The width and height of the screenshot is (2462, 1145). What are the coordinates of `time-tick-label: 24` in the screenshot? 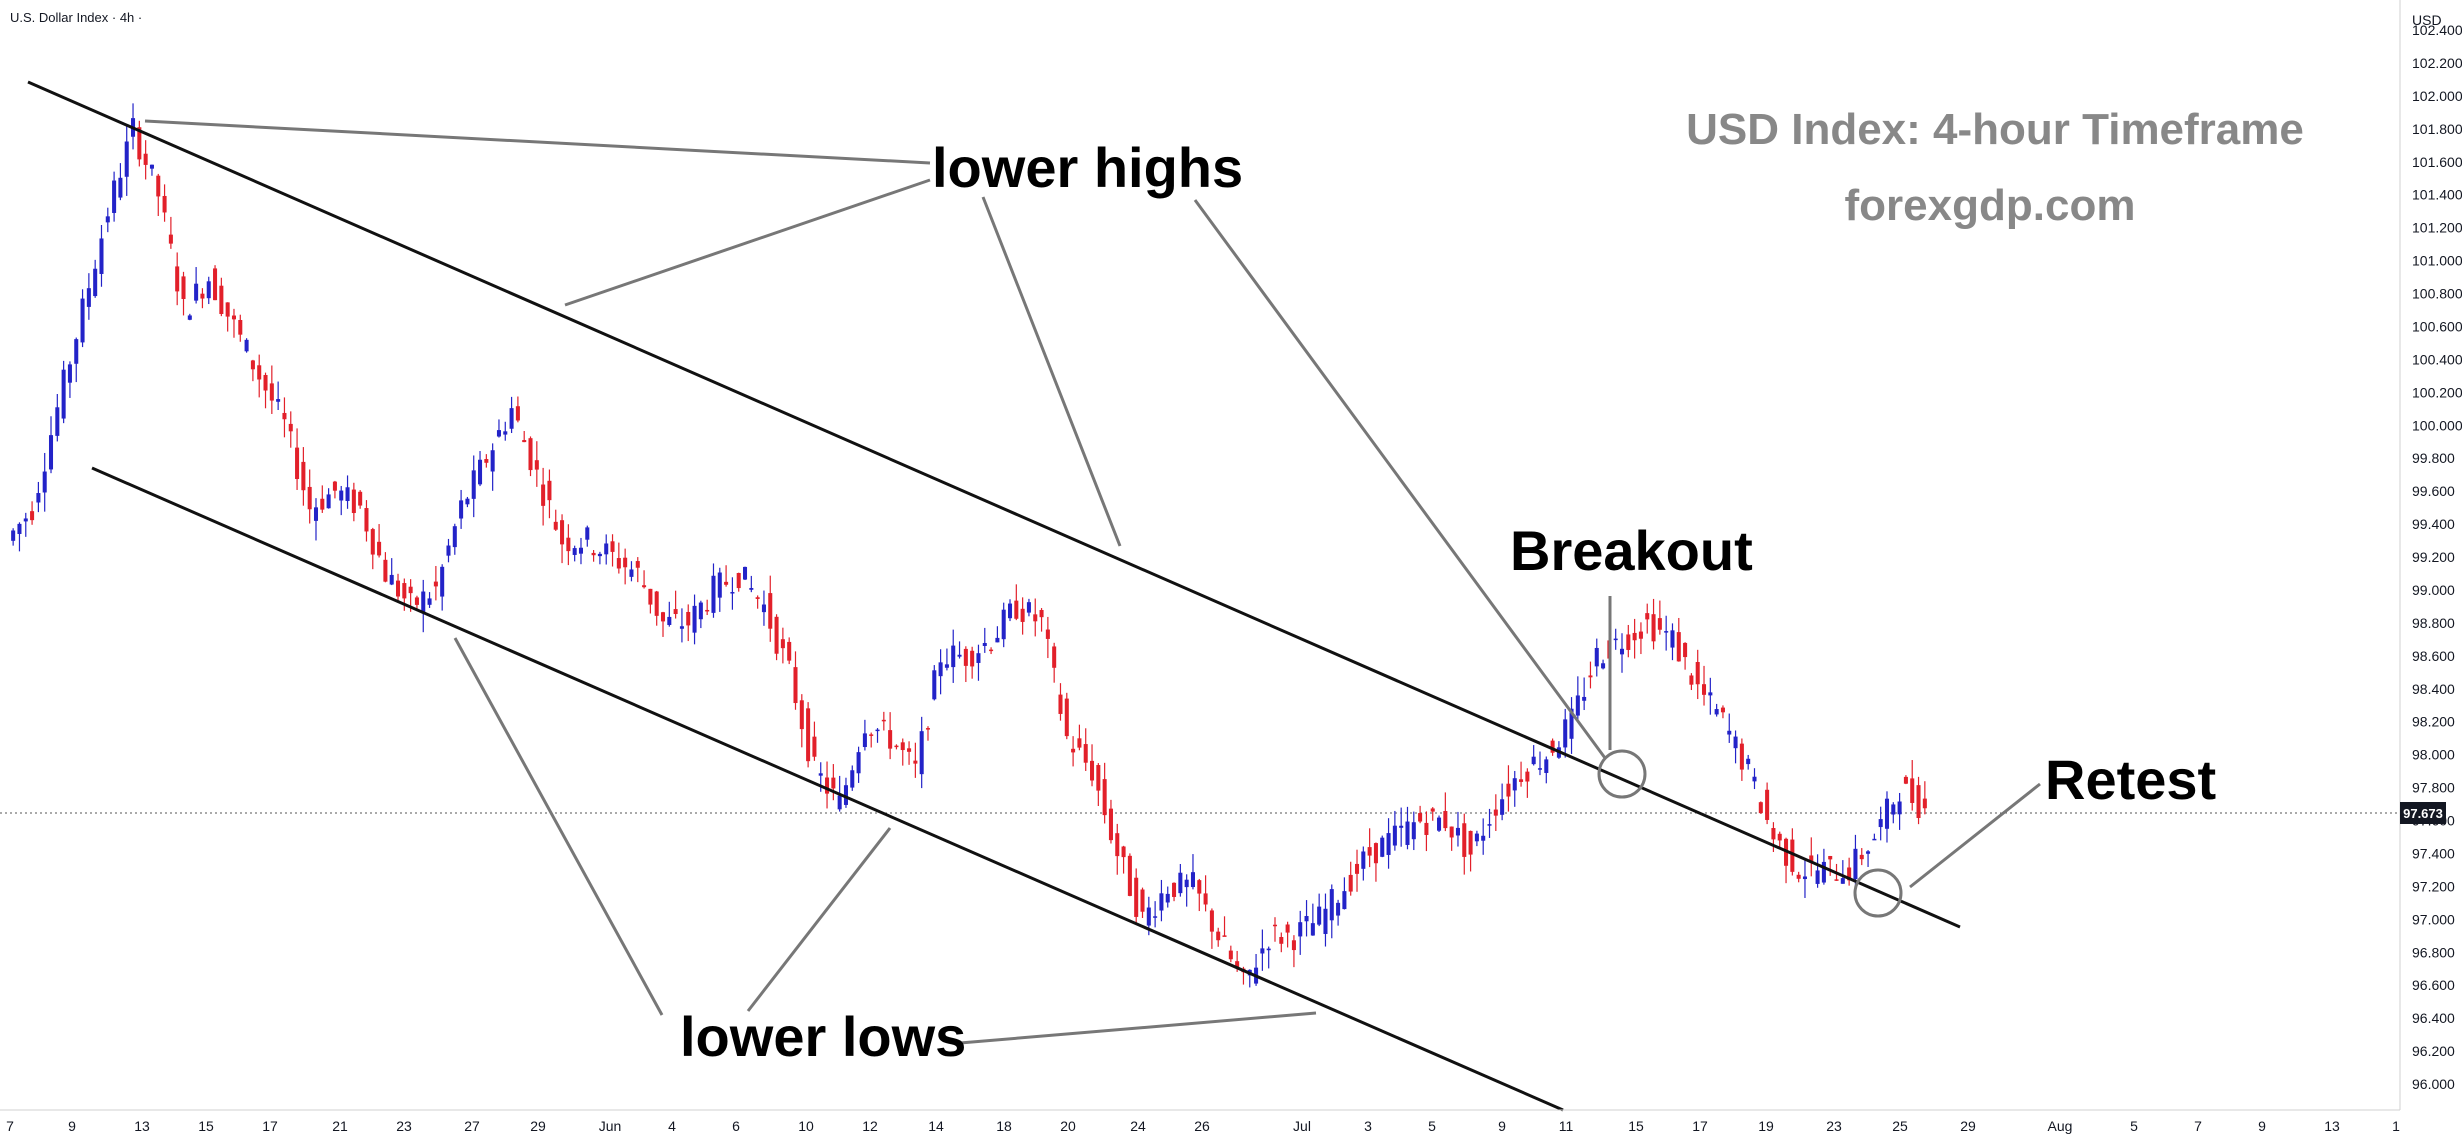 It's located at (1138, 1126).